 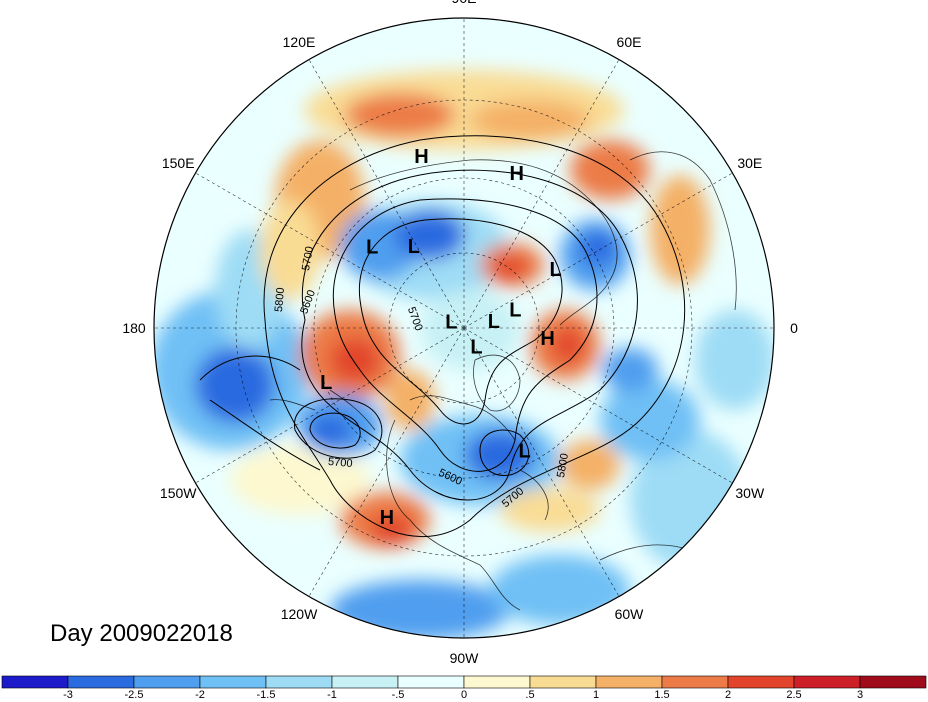 What do you see at coordinates (178, 493) in the screenshot?
I see `longitude-label: 150W` at bounding box center [178, 493].